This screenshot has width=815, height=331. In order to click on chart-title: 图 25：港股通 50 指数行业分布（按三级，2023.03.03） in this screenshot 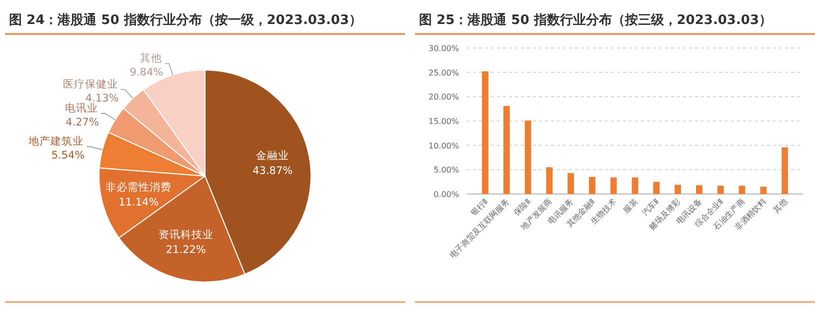, I will do `click(595, 20)`.